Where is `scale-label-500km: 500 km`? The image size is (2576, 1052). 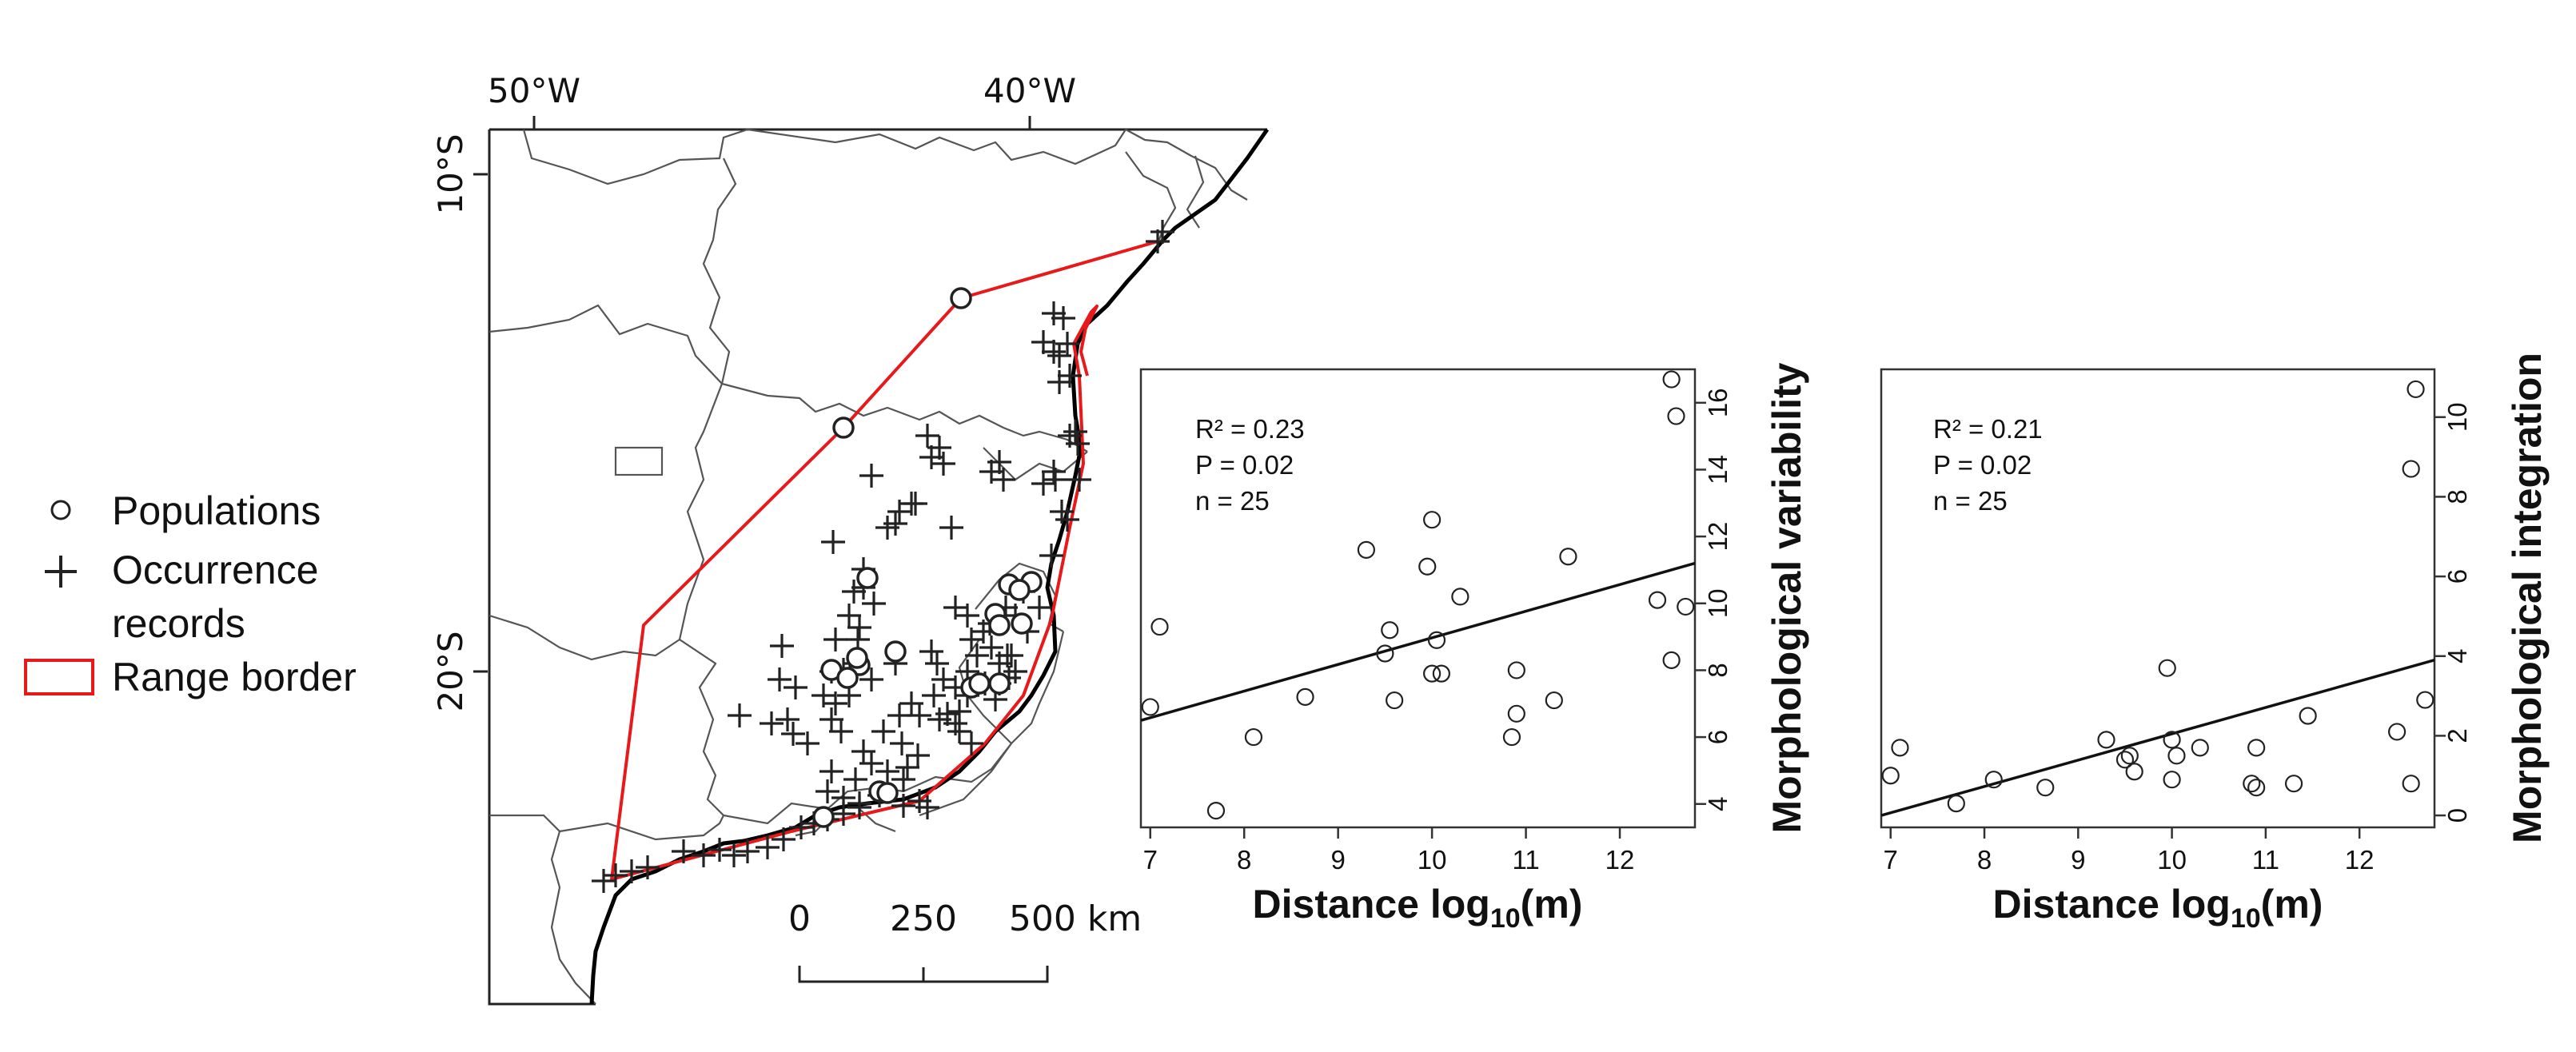
scale-label-500km: 500 km is located at coordinates (1075, 919).